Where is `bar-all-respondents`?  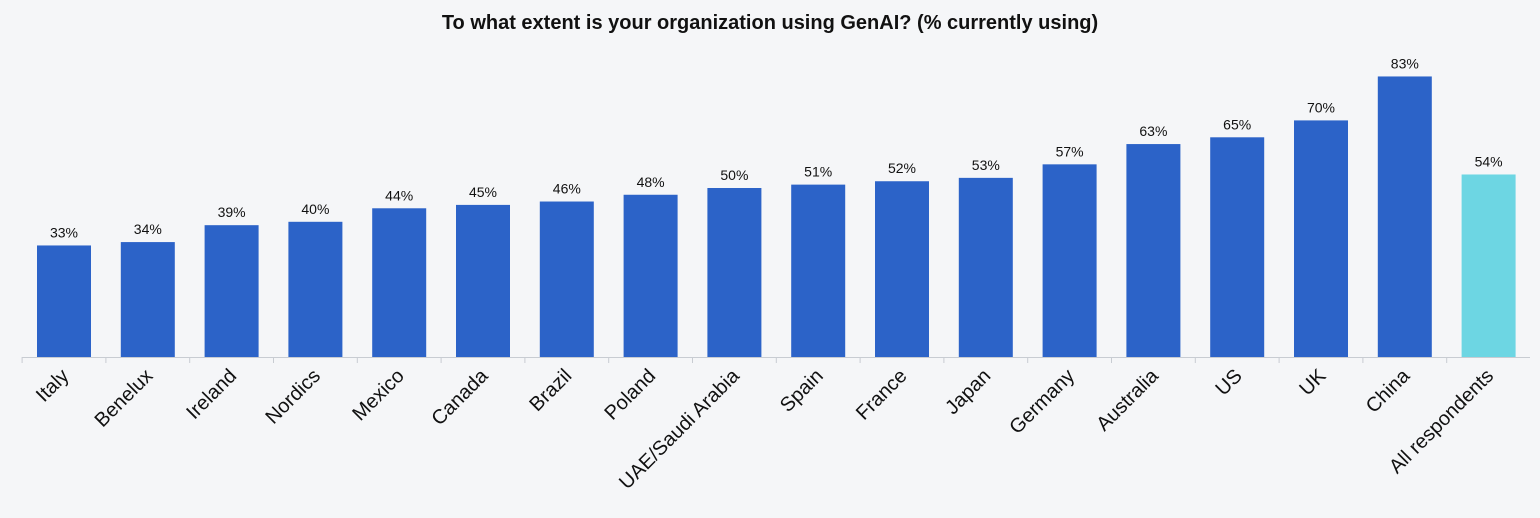
bar-all-respondents is located at coordinates (1488, 265).